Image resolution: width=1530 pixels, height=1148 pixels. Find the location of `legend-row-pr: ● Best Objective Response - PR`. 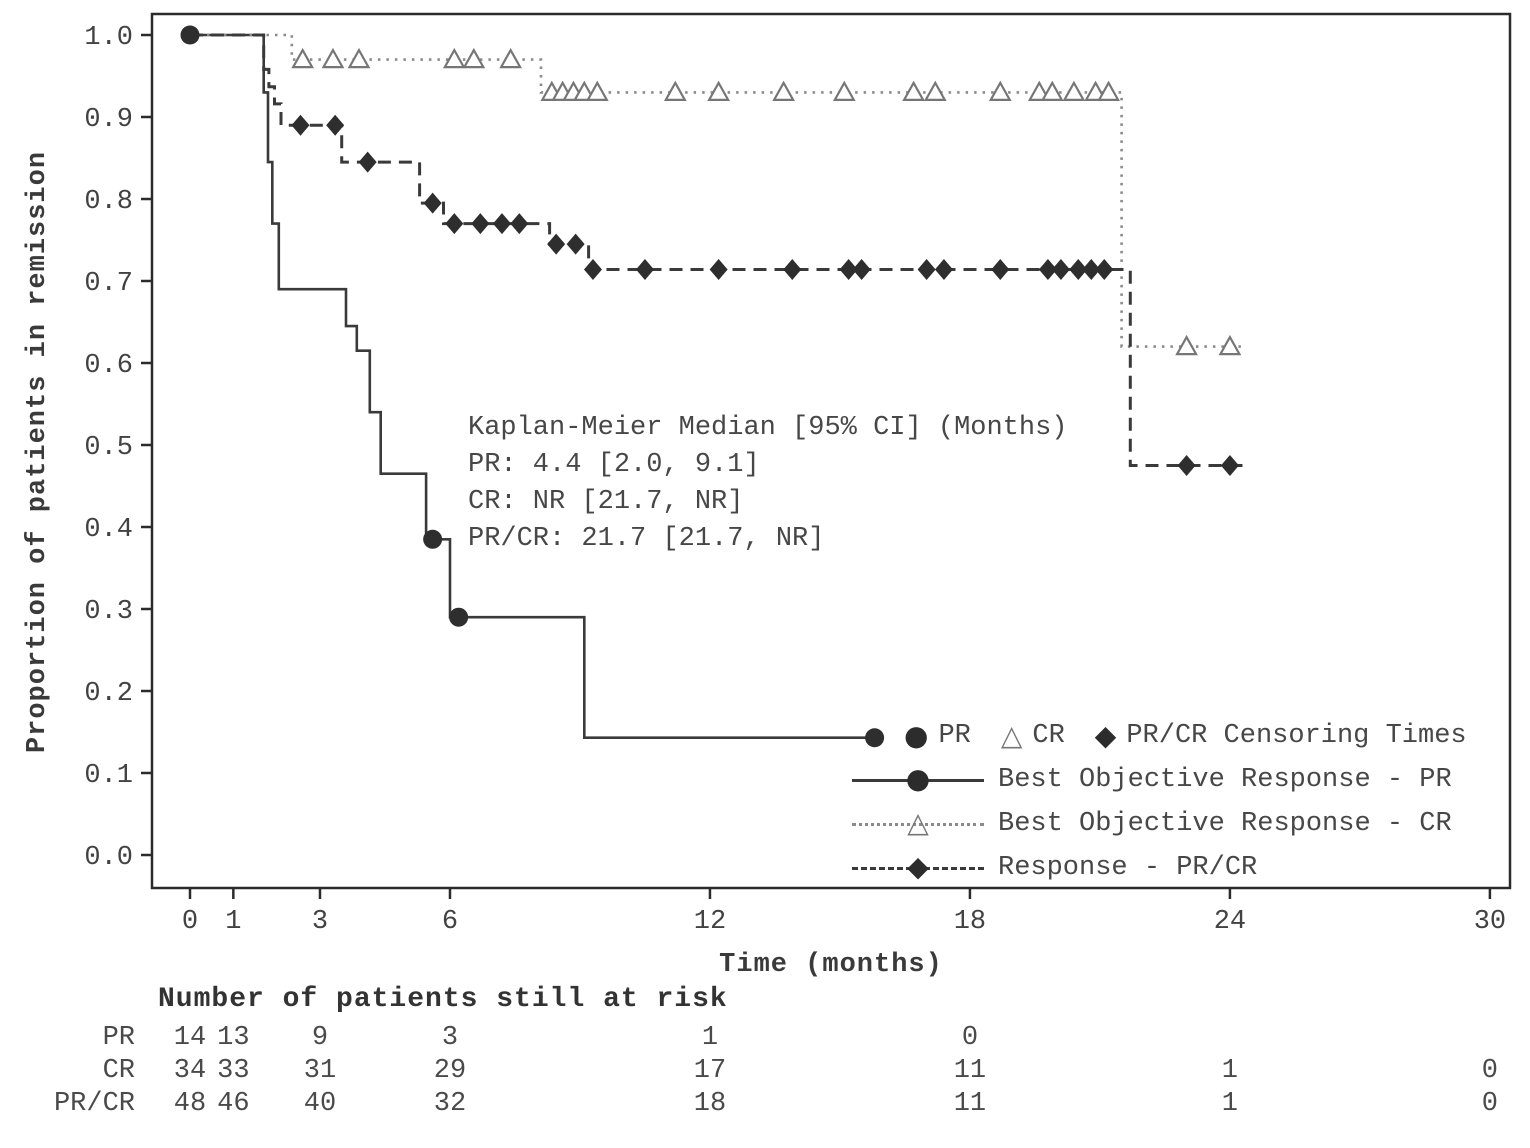

legend-row-pr: ● Best Objective Response - PR is located at coordinates (1174, 780).